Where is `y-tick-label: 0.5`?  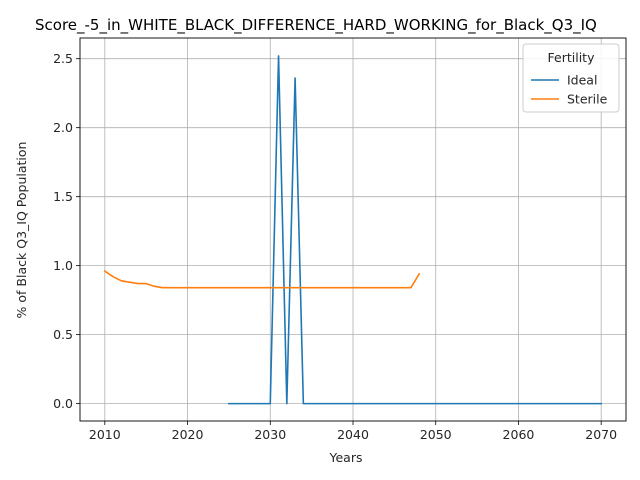 y-tick-label: 0.5 is located at coordinates (63, 334).